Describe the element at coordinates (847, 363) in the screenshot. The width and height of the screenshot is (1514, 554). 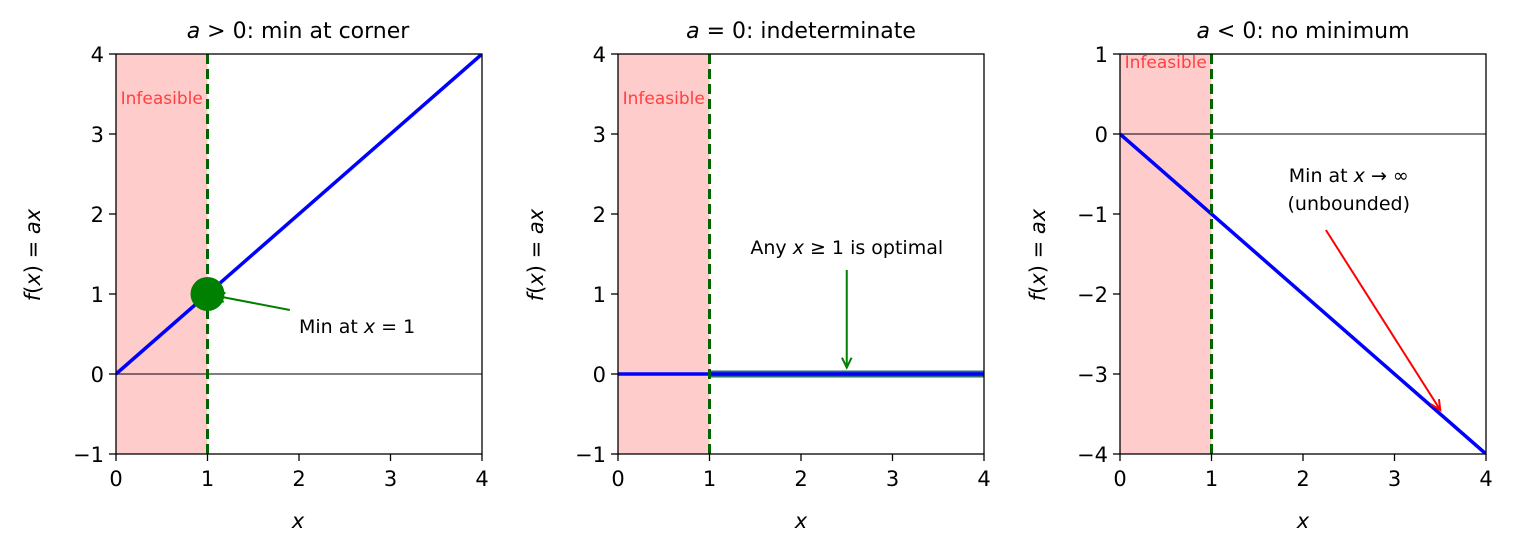
I see `panel-2-annotation-arrowhead` at that location.